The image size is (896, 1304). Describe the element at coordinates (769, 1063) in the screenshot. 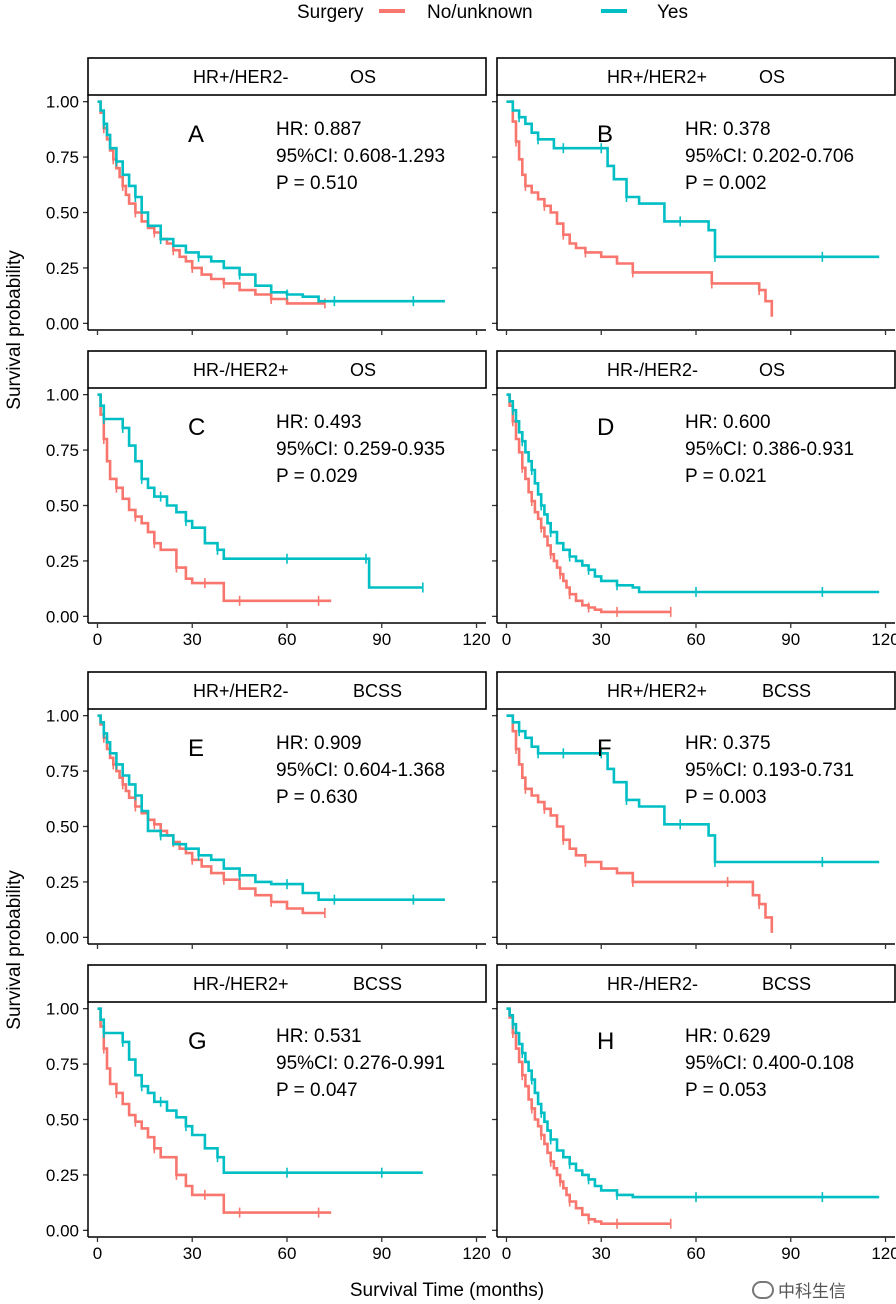

I see `stat-line: 95%CI: 0.400-0.108` at that location.